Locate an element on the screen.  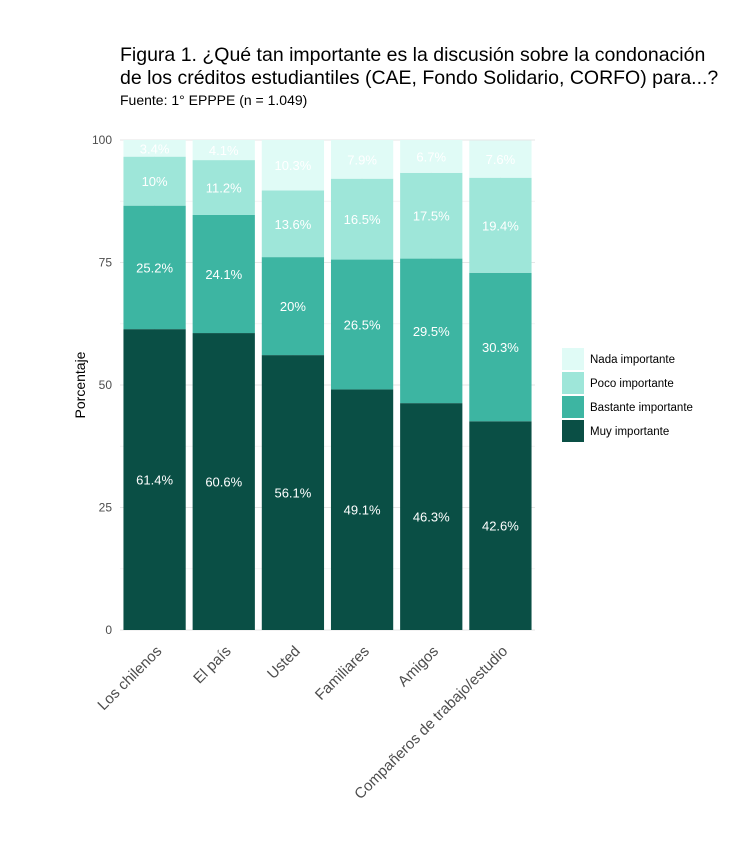
data-label: 6.7% is located at coordinates (431, 156).